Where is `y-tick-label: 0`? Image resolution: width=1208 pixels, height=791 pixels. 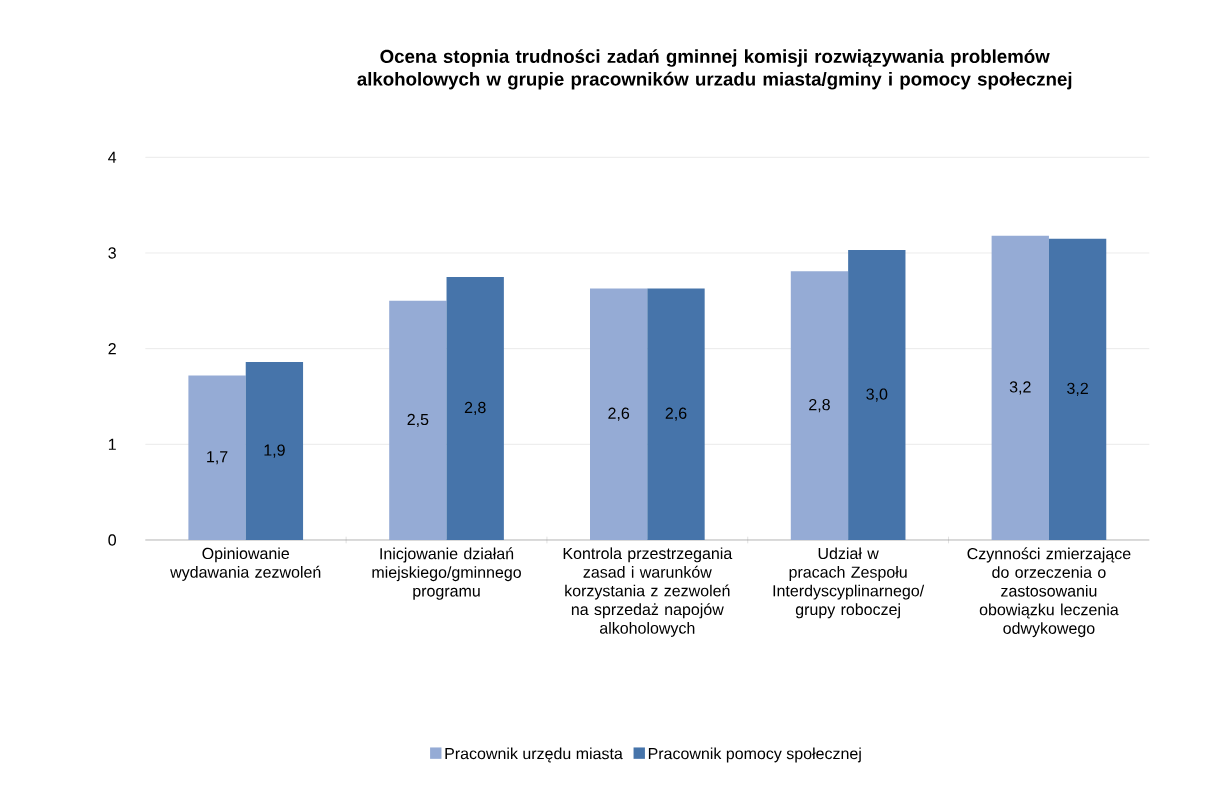
y-tick-label: 0 is located at coordinates (112, 540).